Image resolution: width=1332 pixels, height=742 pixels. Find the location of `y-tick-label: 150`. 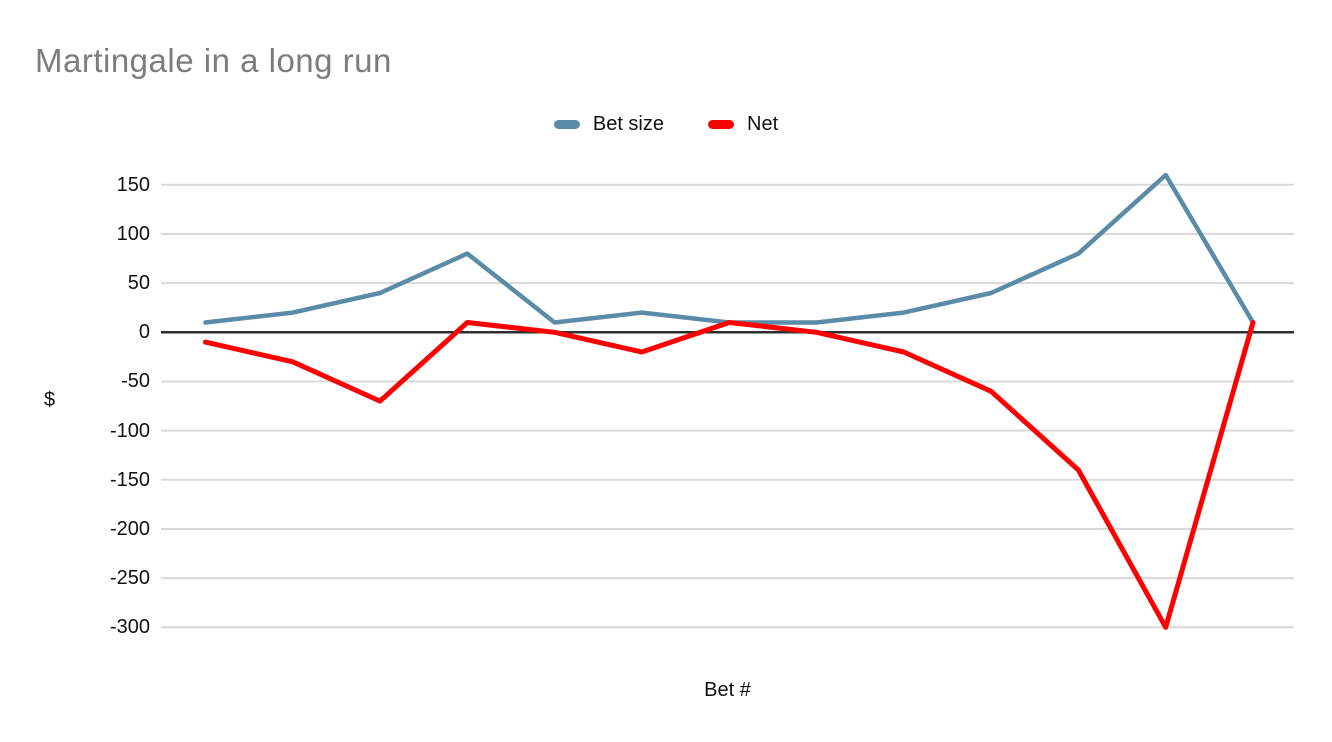

y-tick-label: 150 is located at coordinates (133, 184).